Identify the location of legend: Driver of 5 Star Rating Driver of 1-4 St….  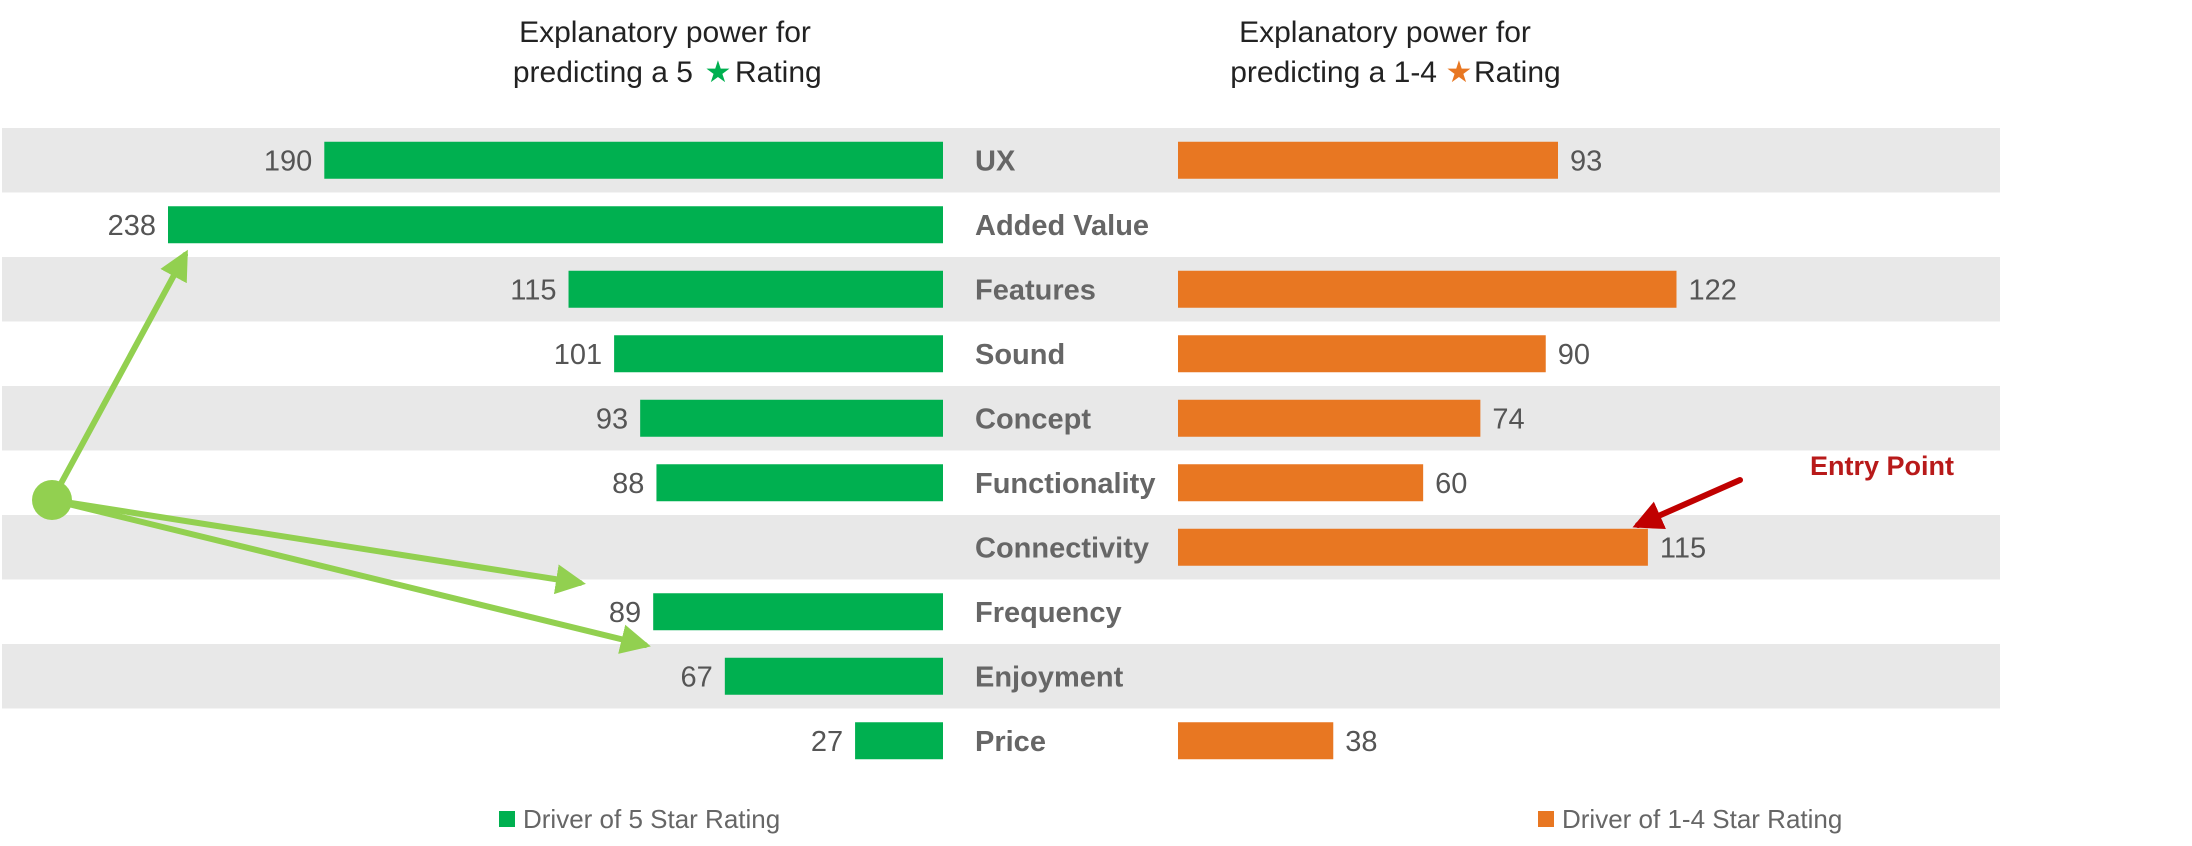
(1170, 819).